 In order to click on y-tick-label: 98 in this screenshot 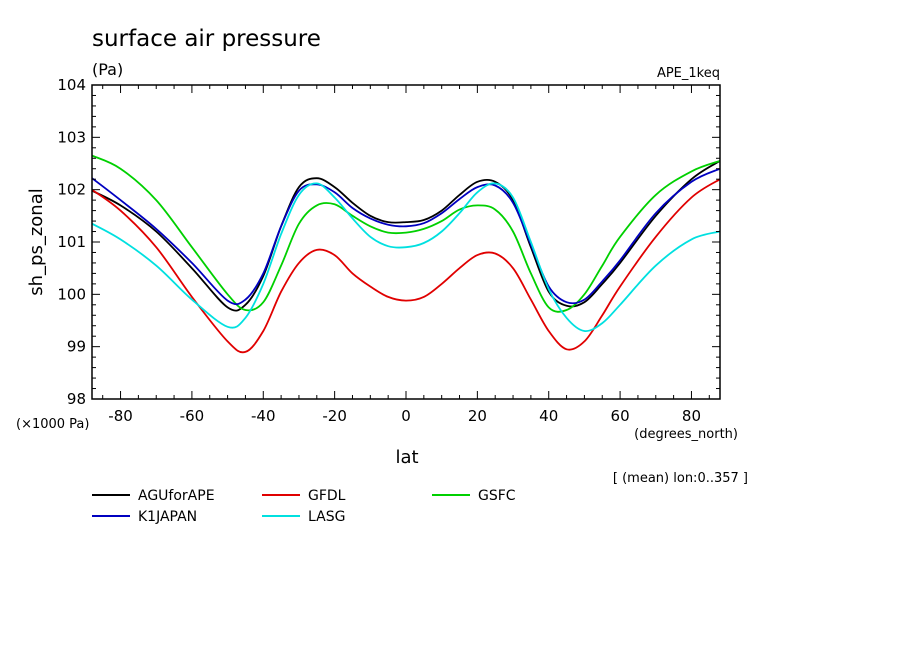, I will do `click(76, 399)`.